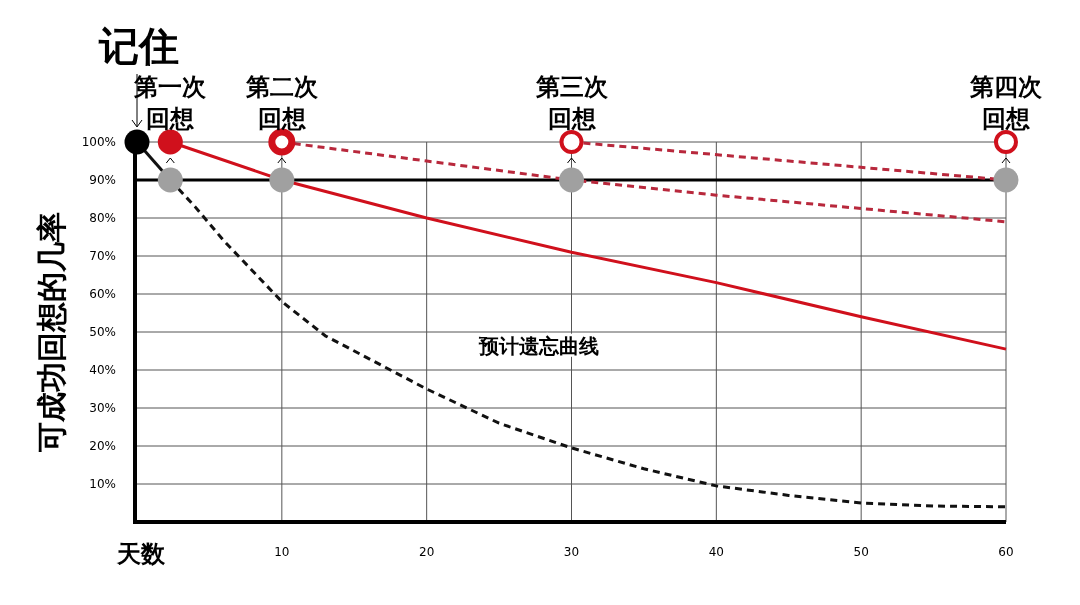 The width and height of the screenshot is (1080, 605). Describe the element at coordinates (102, 293) in the screenshot. I see `y-tick-label: 60%` at that location.